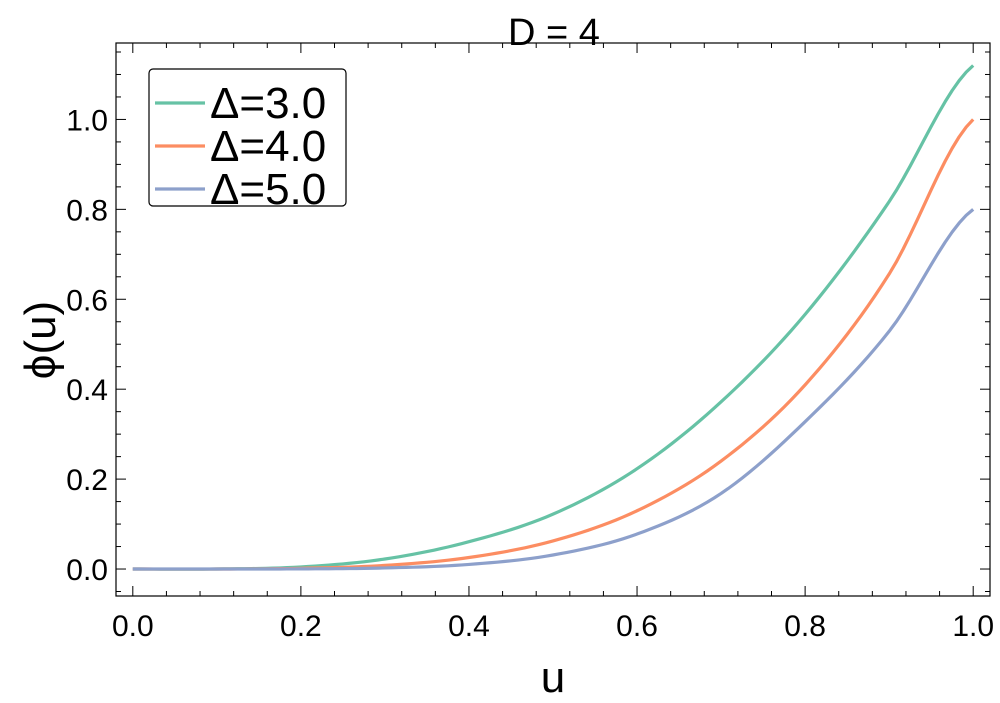 Image resolution: width=1000 pixels, height=703 pixels. I want to click on x-tick-label: 1.0, so click(973, 626).